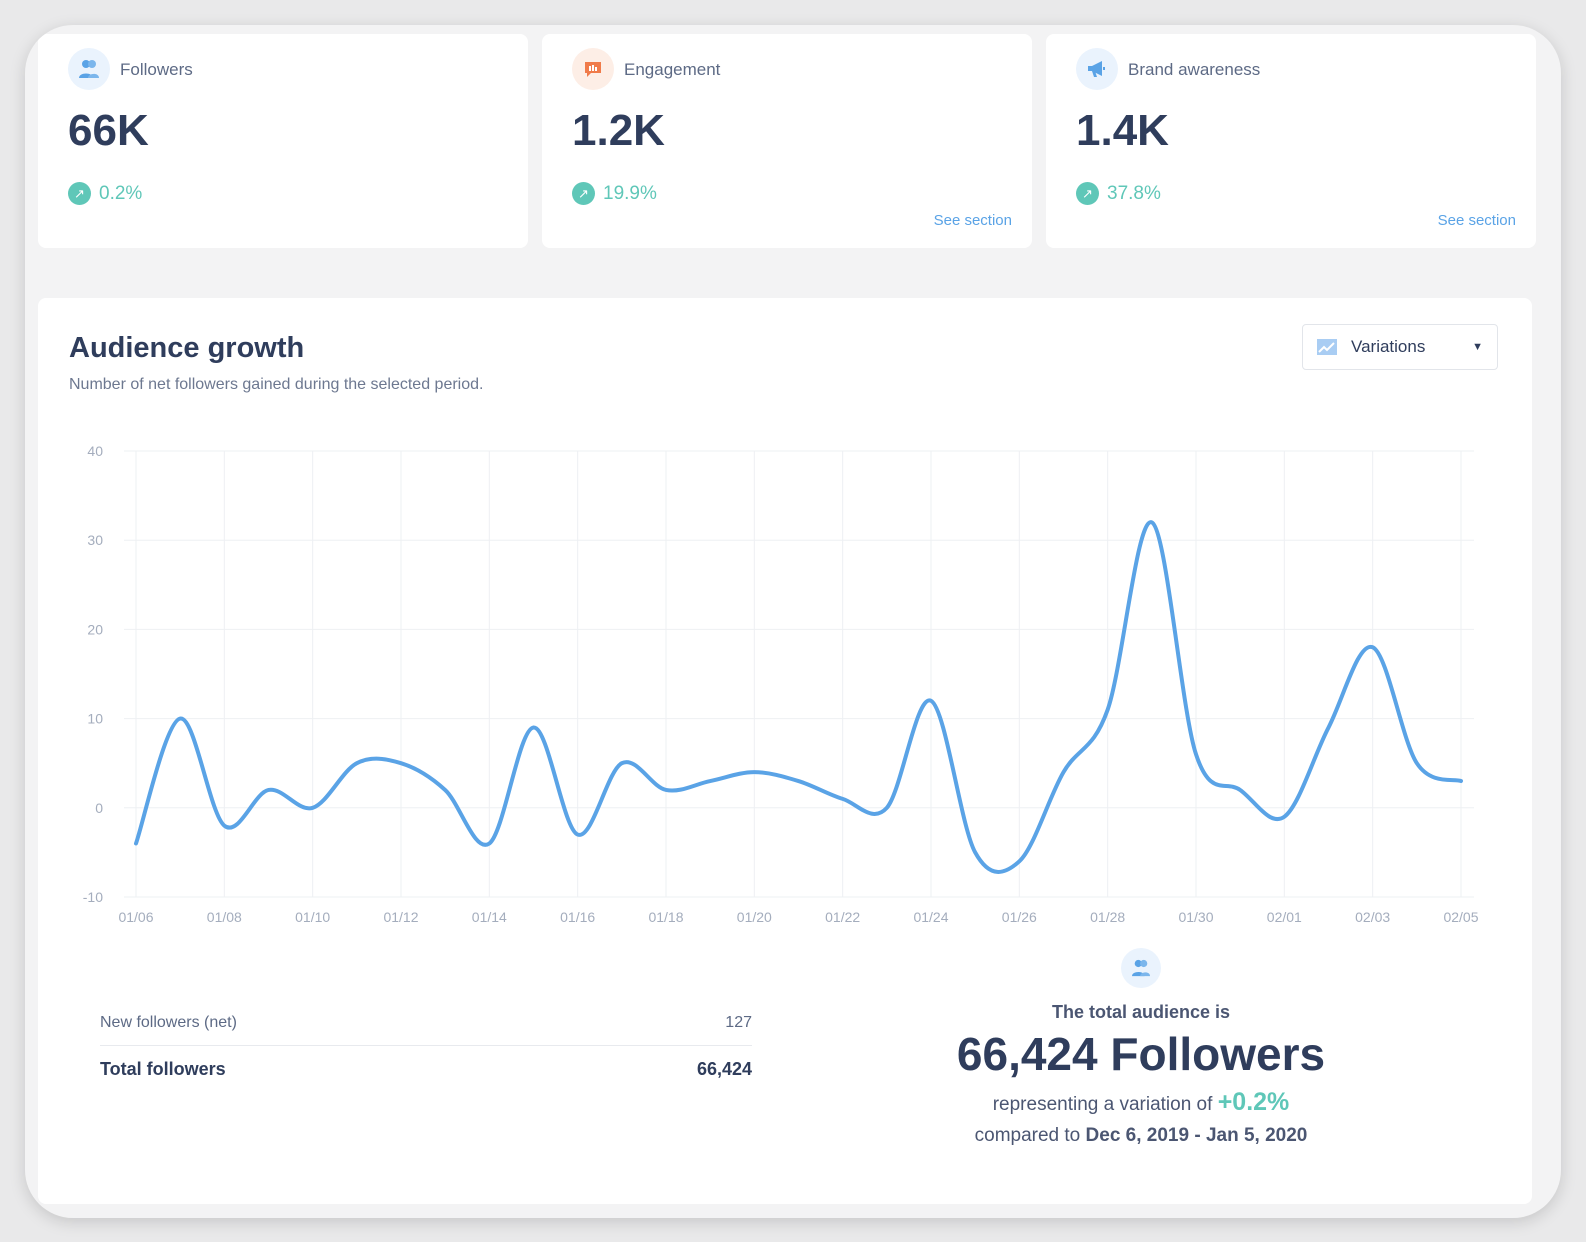 The image size is (1586, 1242). What do you see at coordinates (1284, 917) in the screenshot?
I see `x-tick-label: 02/01` at bounding box center [1284, 917].